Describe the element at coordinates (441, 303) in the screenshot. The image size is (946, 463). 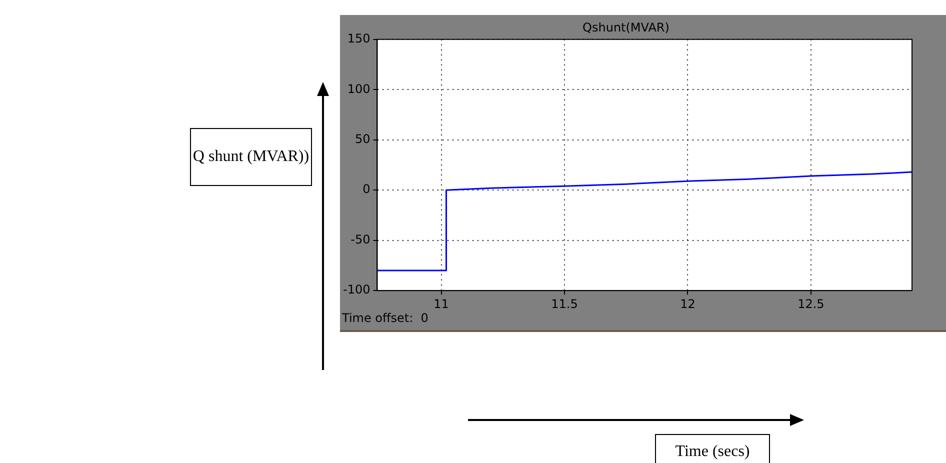
I see `x-tick-label: 11` at that location.